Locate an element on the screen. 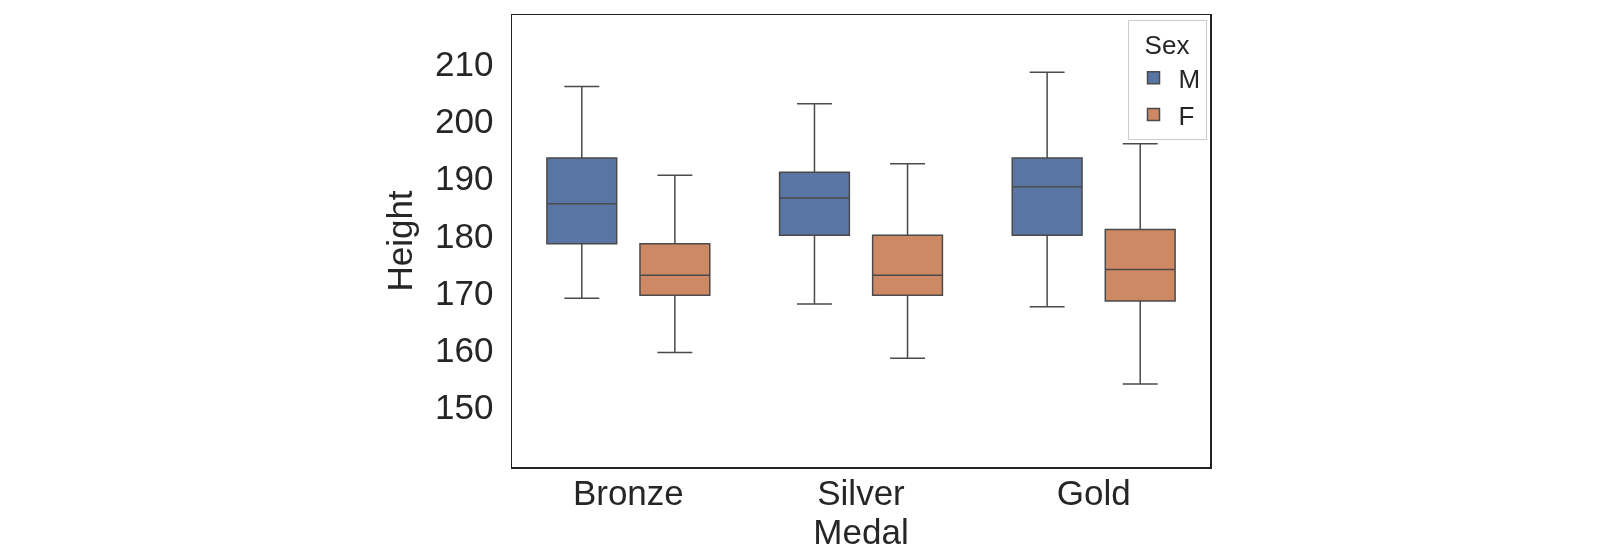 This screenshot has height=552, width=1604. y-tick-label: 160 is located at coordinates (464, 349).